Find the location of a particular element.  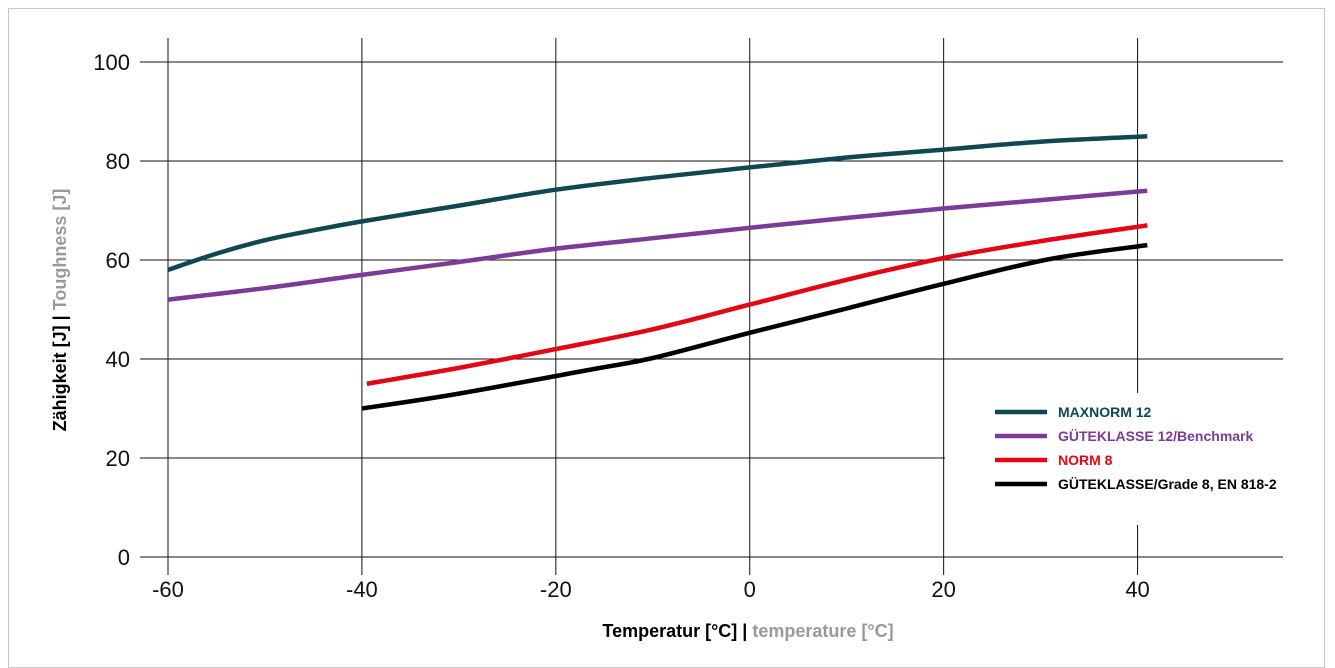

y-tick-label: 0 is located at coordinates (124, 557).